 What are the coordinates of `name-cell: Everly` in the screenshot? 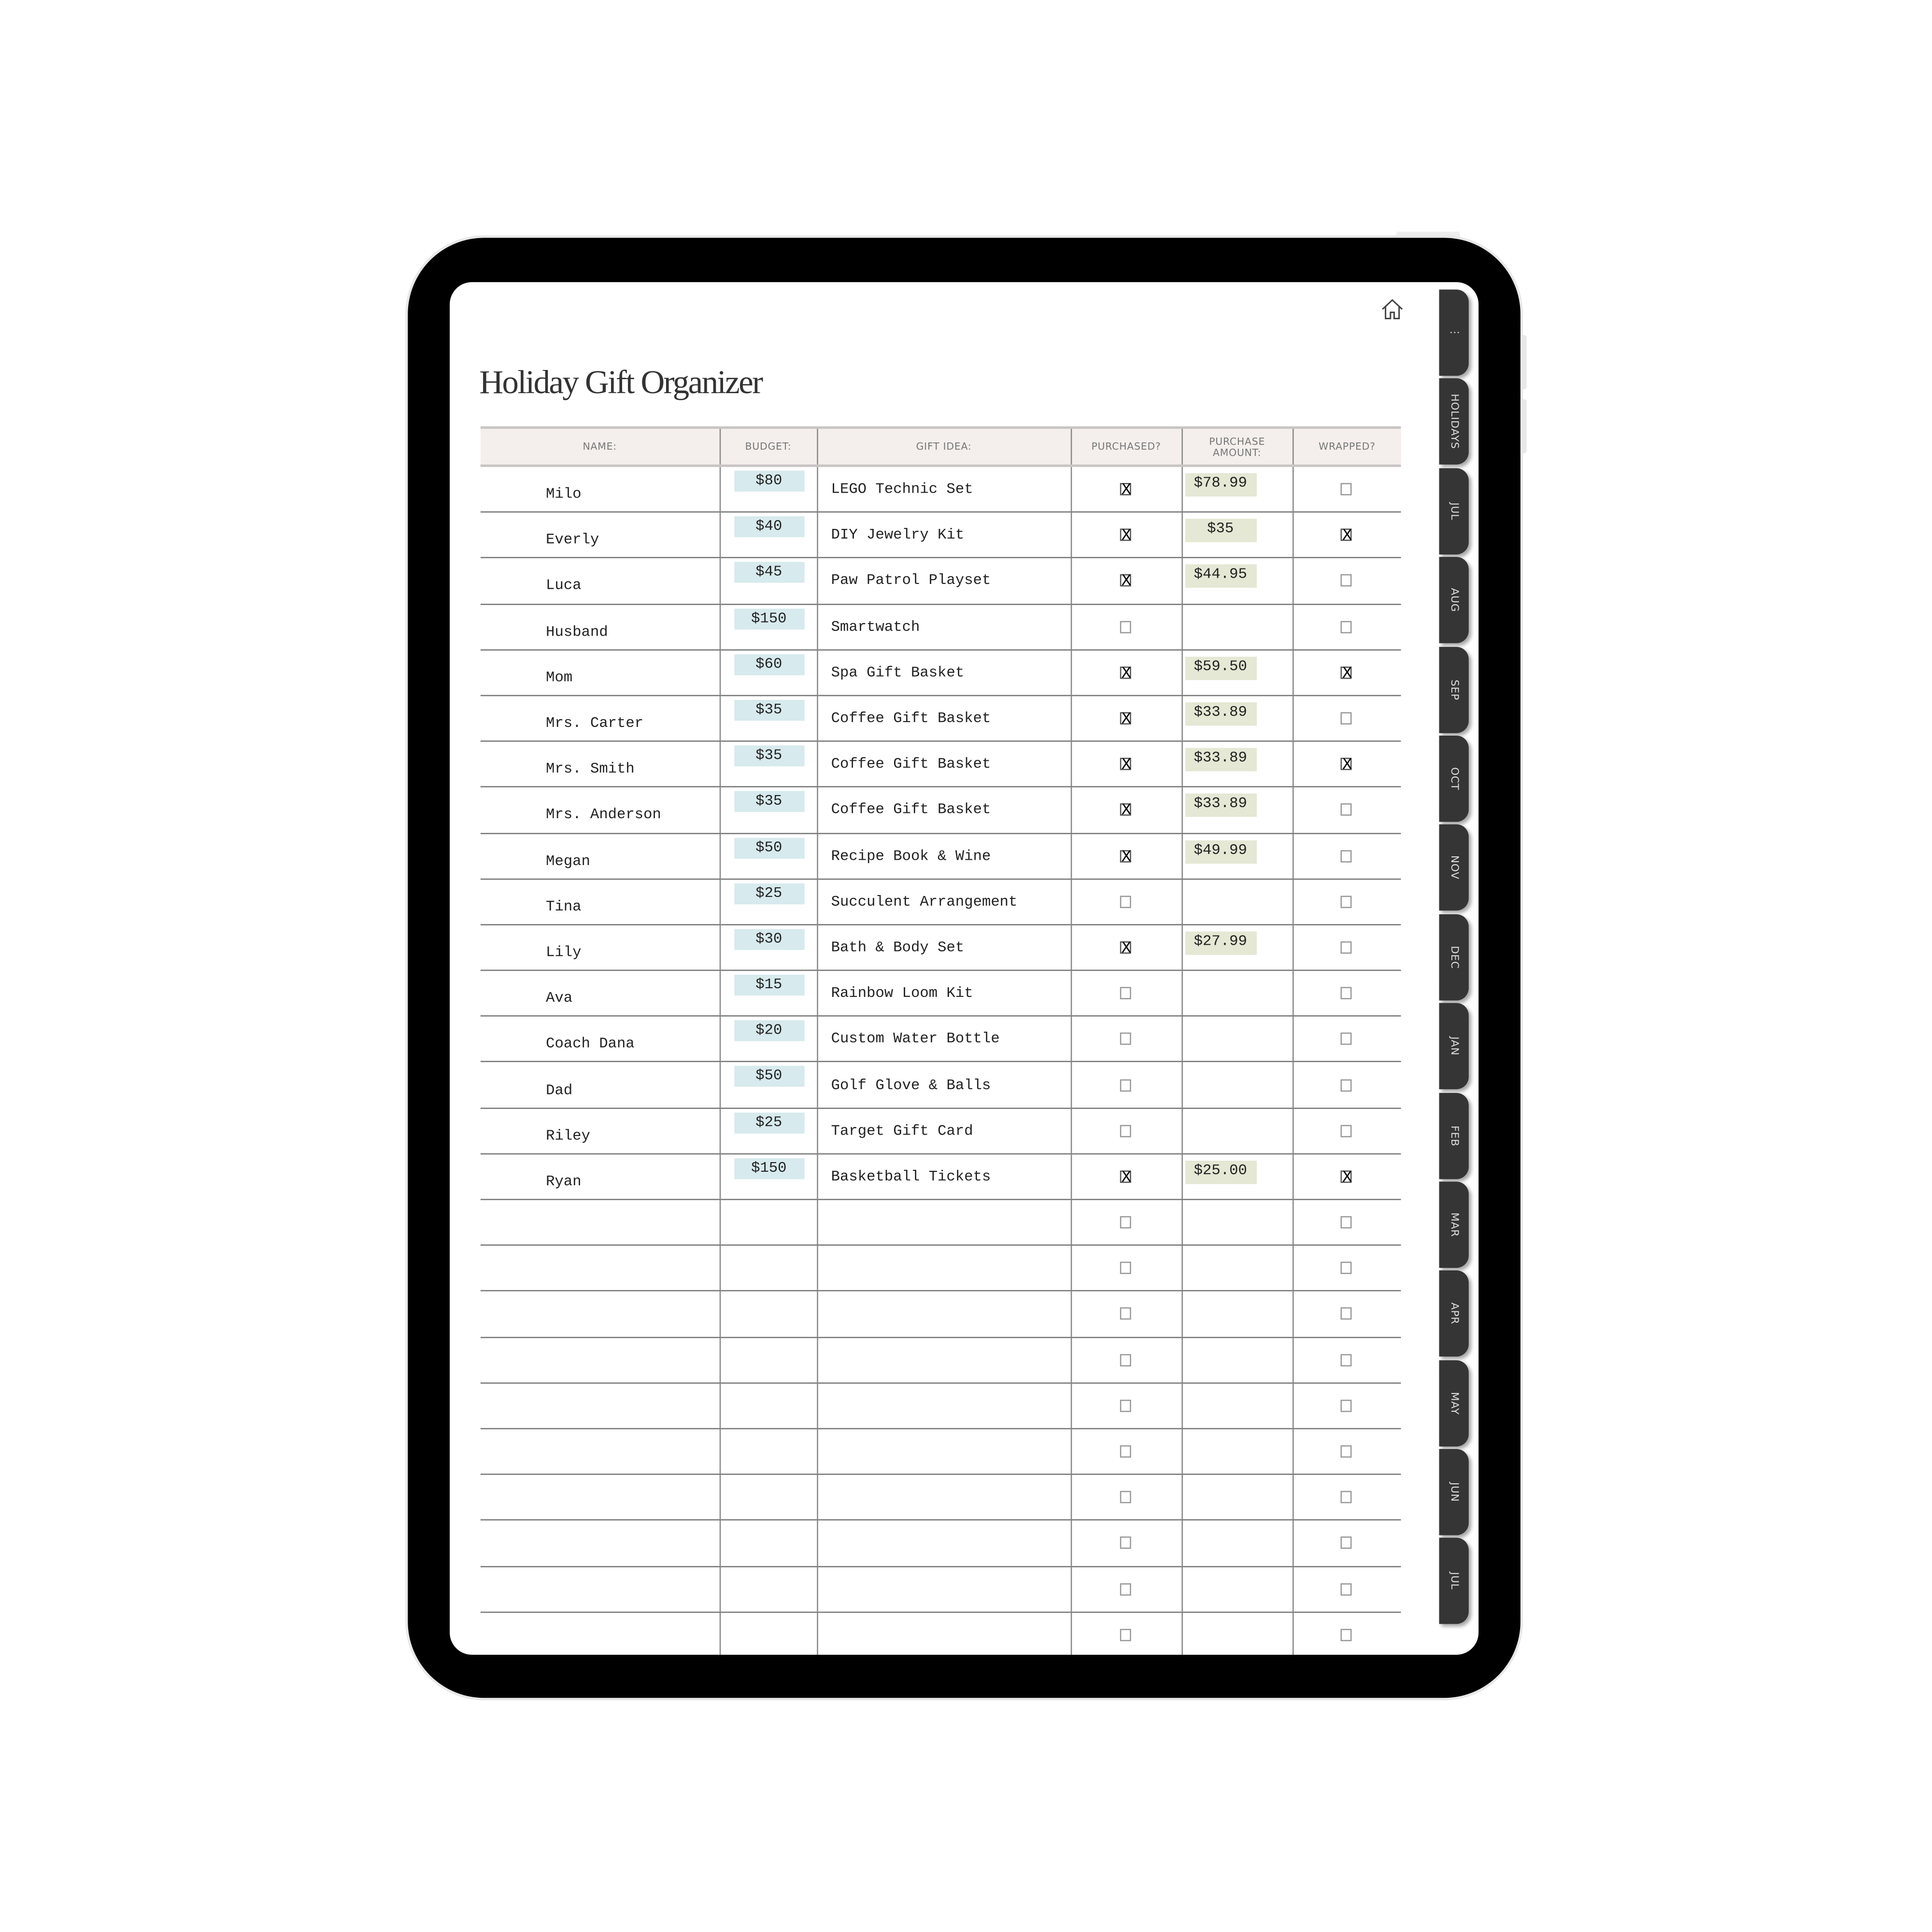 It's located at (600, 535).